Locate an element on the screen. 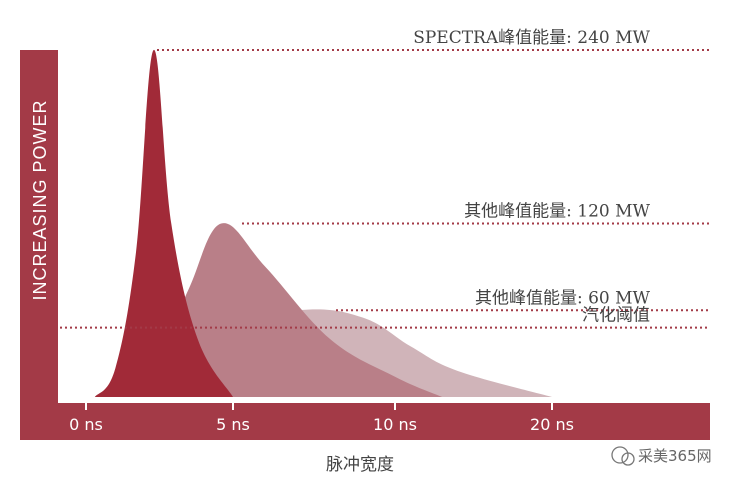 The height and width of the screenshot is (491, 739). x-tick-label: 5 ns is located at coordinates (233, 424).